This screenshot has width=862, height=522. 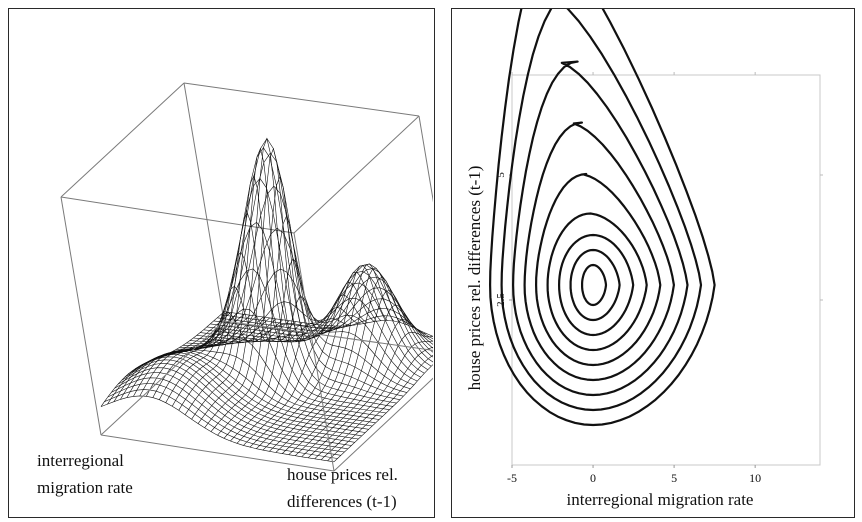 I want to click on x-tick-label: 10, so click(x=755, y=478).